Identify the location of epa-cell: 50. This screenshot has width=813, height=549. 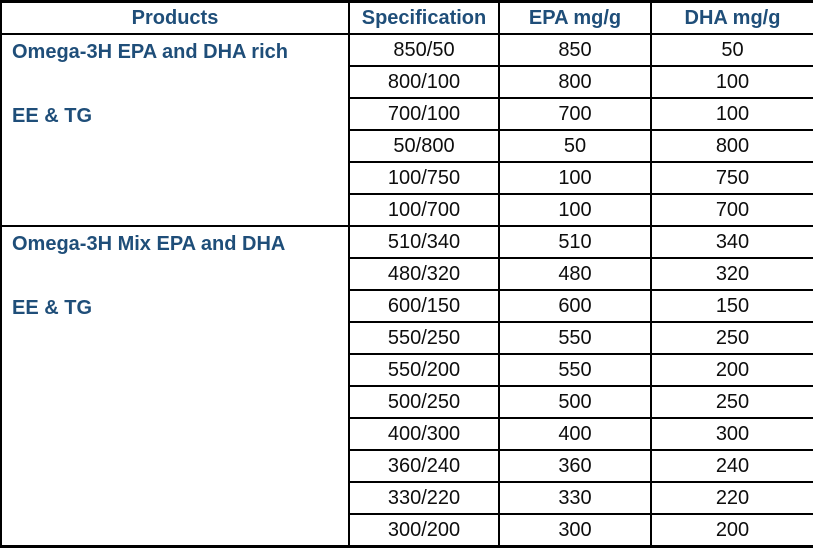
(575, 146).